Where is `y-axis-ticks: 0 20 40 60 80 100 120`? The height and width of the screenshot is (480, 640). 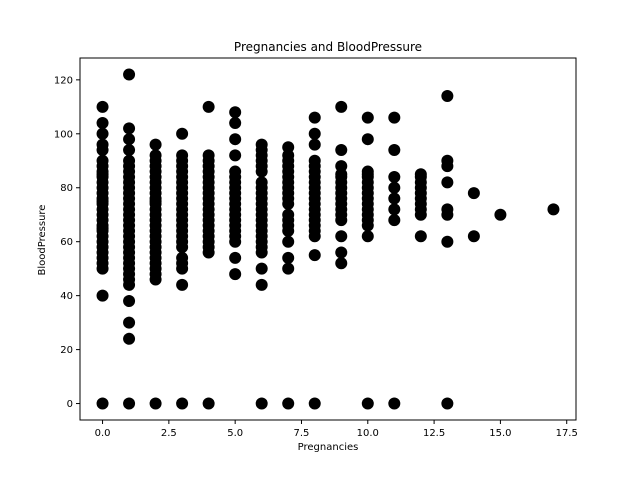
y-axis-ticks: 0 20 40 60 80 100 120 is located at coordinates (67, 242).